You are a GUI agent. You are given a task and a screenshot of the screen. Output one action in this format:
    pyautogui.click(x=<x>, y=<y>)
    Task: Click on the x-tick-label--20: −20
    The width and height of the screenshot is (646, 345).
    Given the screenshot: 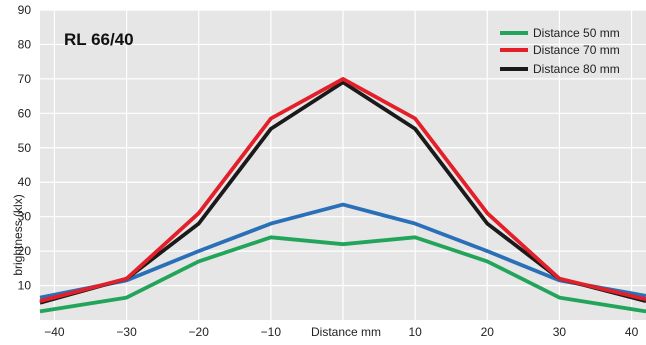 What is the action you would take?
    pyautogui.click(x=199, y=332)
    